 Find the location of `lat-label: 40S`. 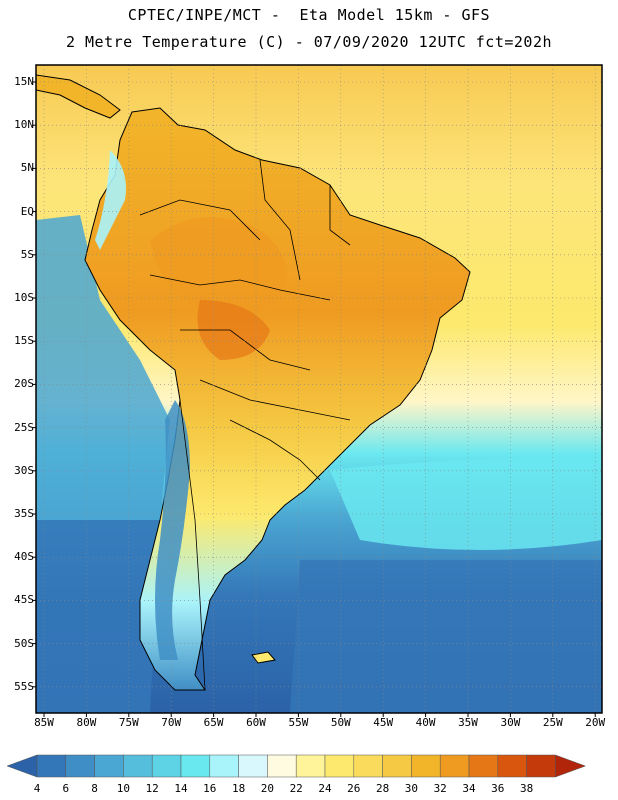

lat-label: 40S is located at coordinates (24, 557).